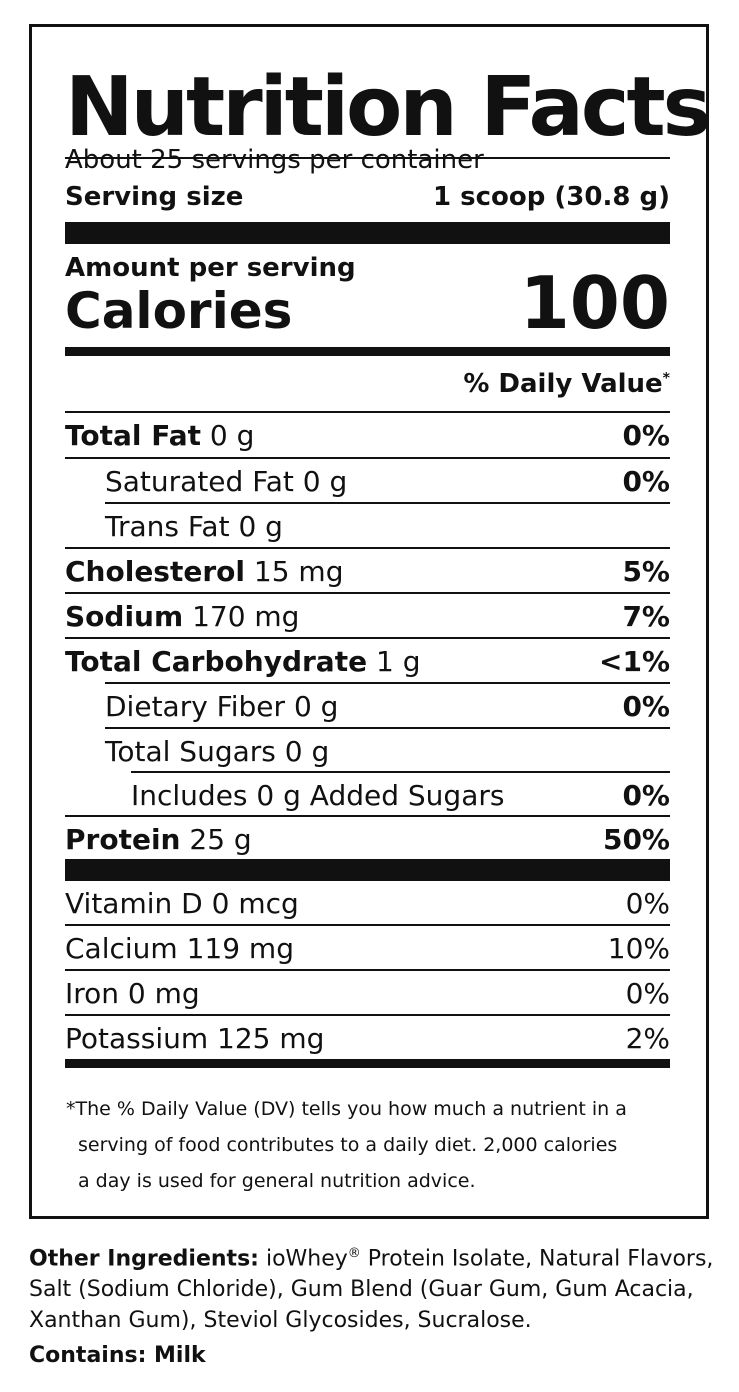 Image resolution: width=739 pixels, height=1392 pixels. What do you see at coordinates (123, 839) in the screenshot?
I see `nutrient-name: Protein` at bounding box center [123, 839].